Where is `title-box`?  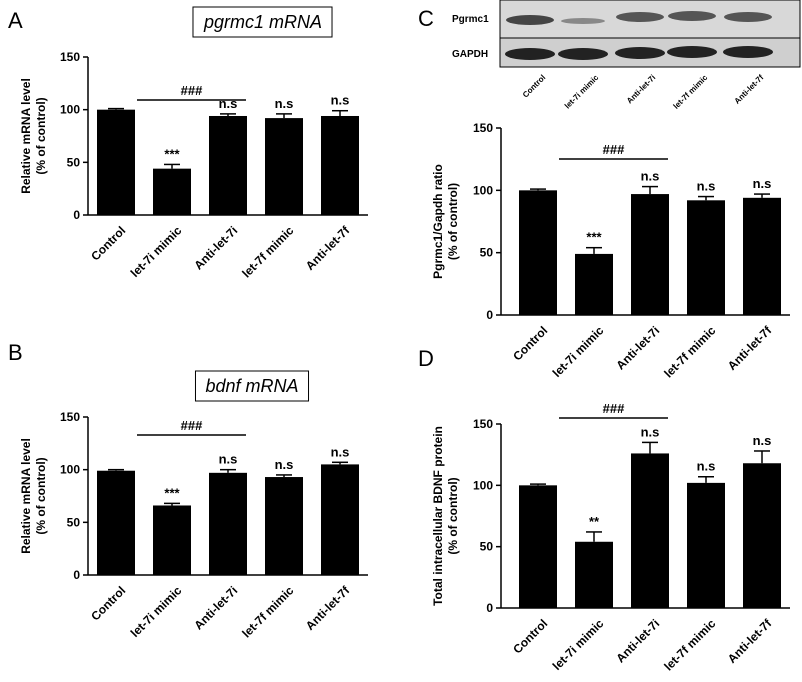 title-box is located at coordinates (252, 386).